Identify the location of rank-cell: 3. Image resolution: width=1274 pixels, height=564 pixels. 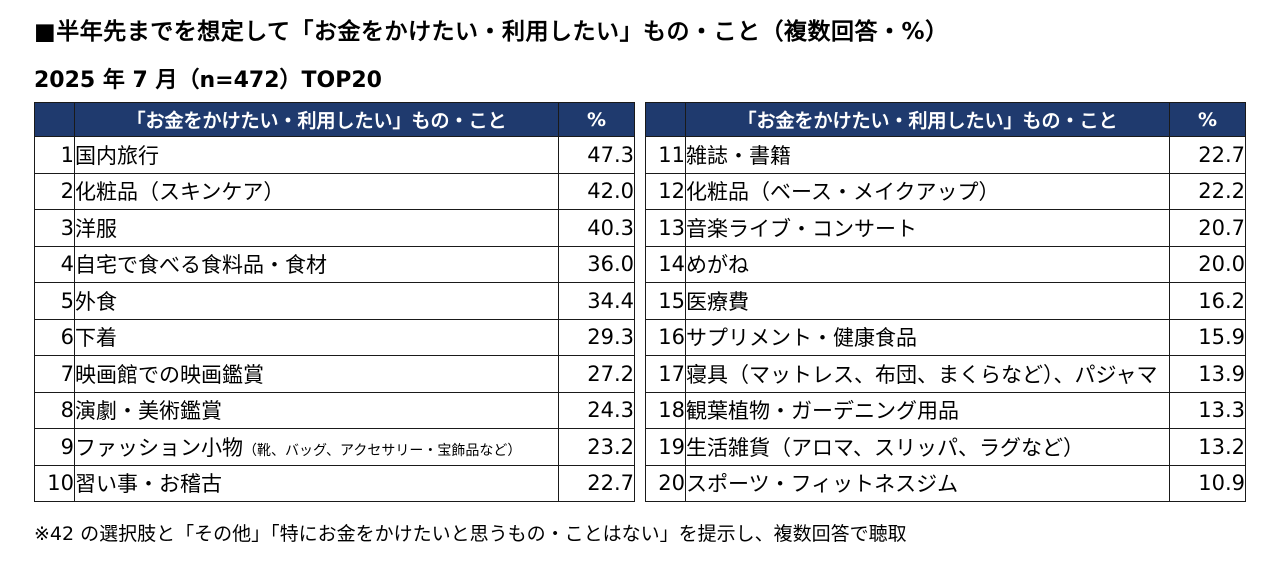
(54, 228).